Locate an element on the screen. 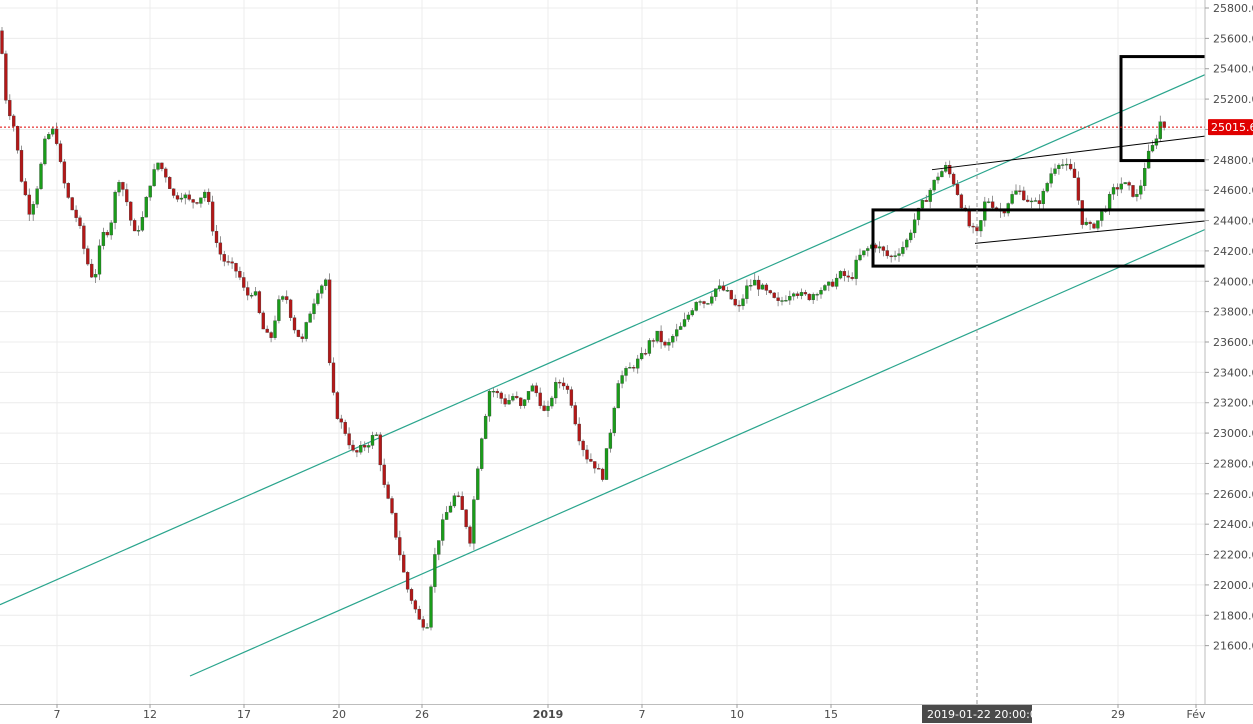 This screenshot has height=724, width=1253. price-zones is located at coordinates (1062, 161).